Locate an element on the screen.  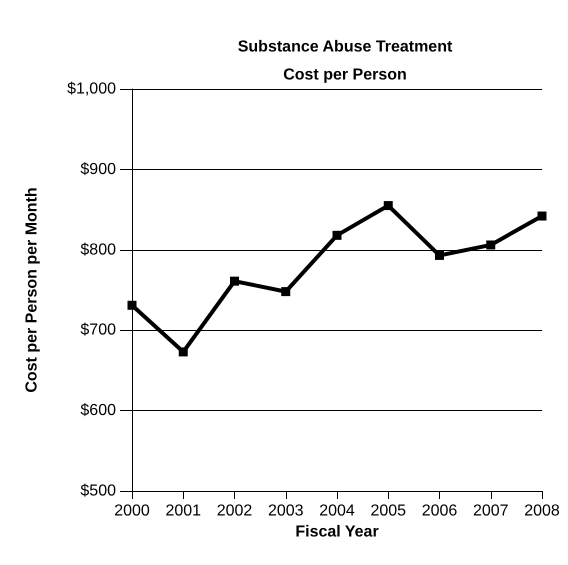
y-tick-label: $500 is located at coordinates (98, 491).